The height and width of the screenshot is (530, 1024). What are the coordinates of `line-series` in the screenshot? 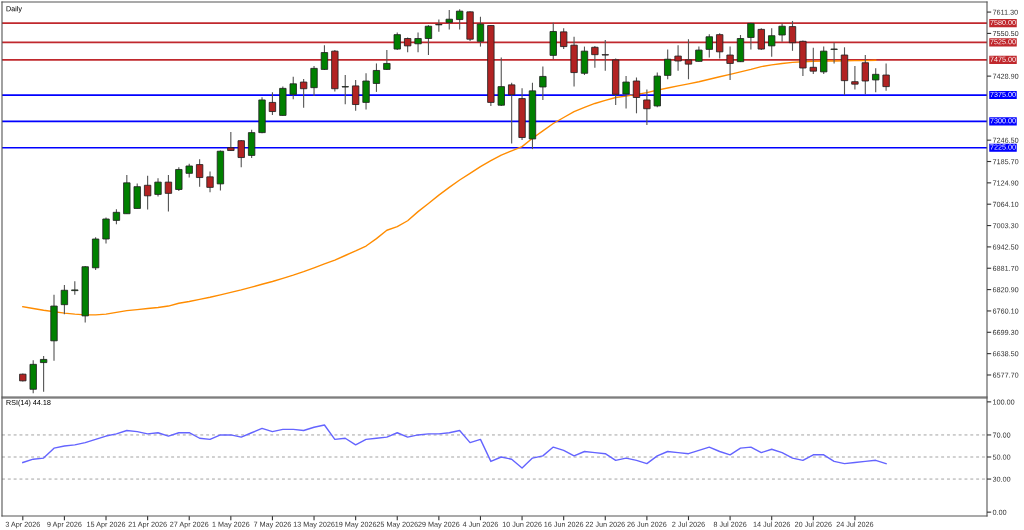 It's located at (454, 446).